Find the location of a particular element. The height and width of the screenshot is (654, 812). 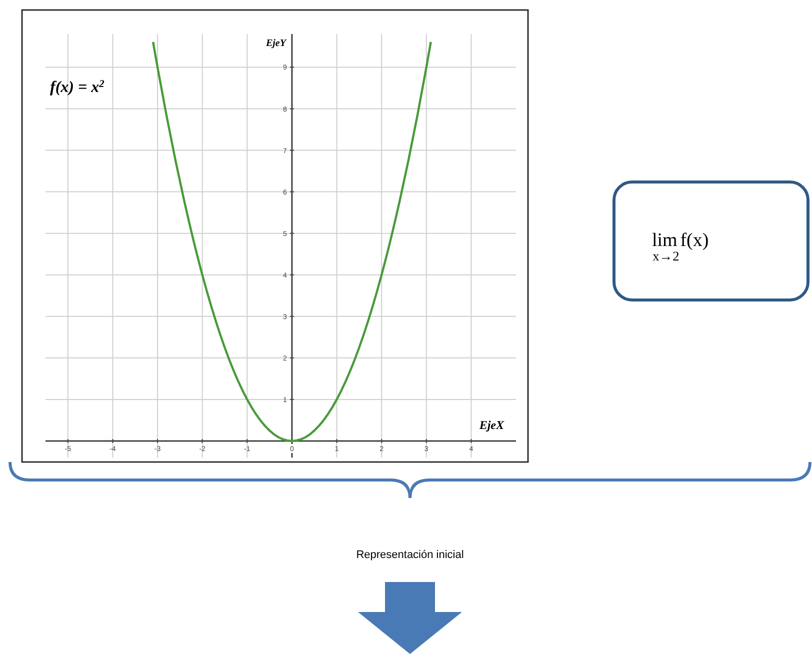

y-axis-title: EjeY is located at coordinates (275, 43).